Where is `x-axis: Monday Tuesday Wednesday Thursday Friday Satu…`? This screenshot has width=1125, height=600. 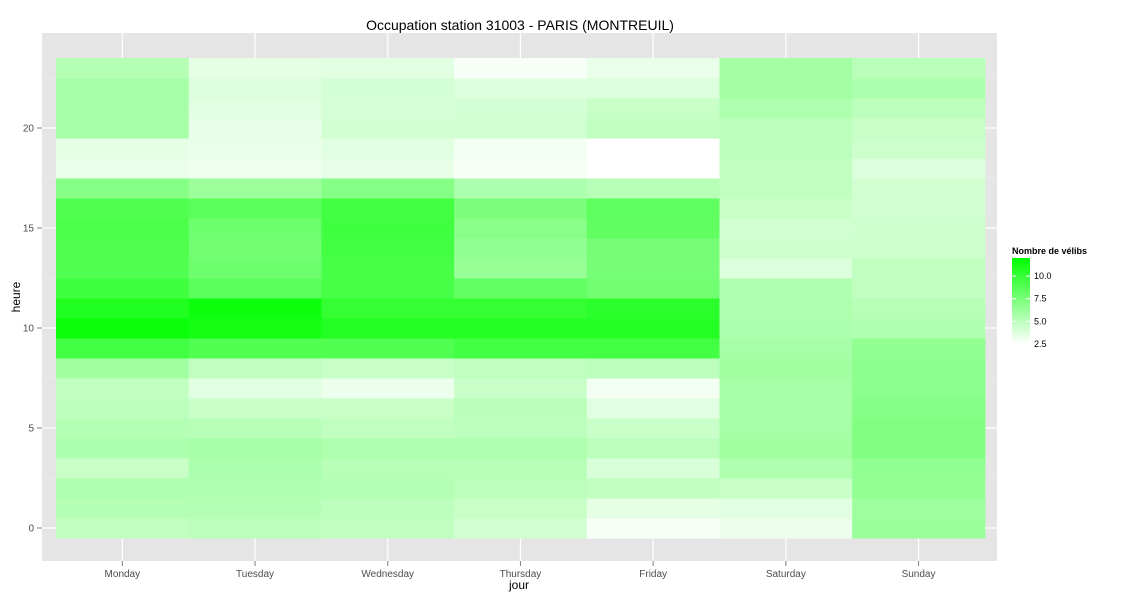
x-axis: Monday Tuesday Wednesday Thursday Friday Satu… is located at coordinates (520, 570).